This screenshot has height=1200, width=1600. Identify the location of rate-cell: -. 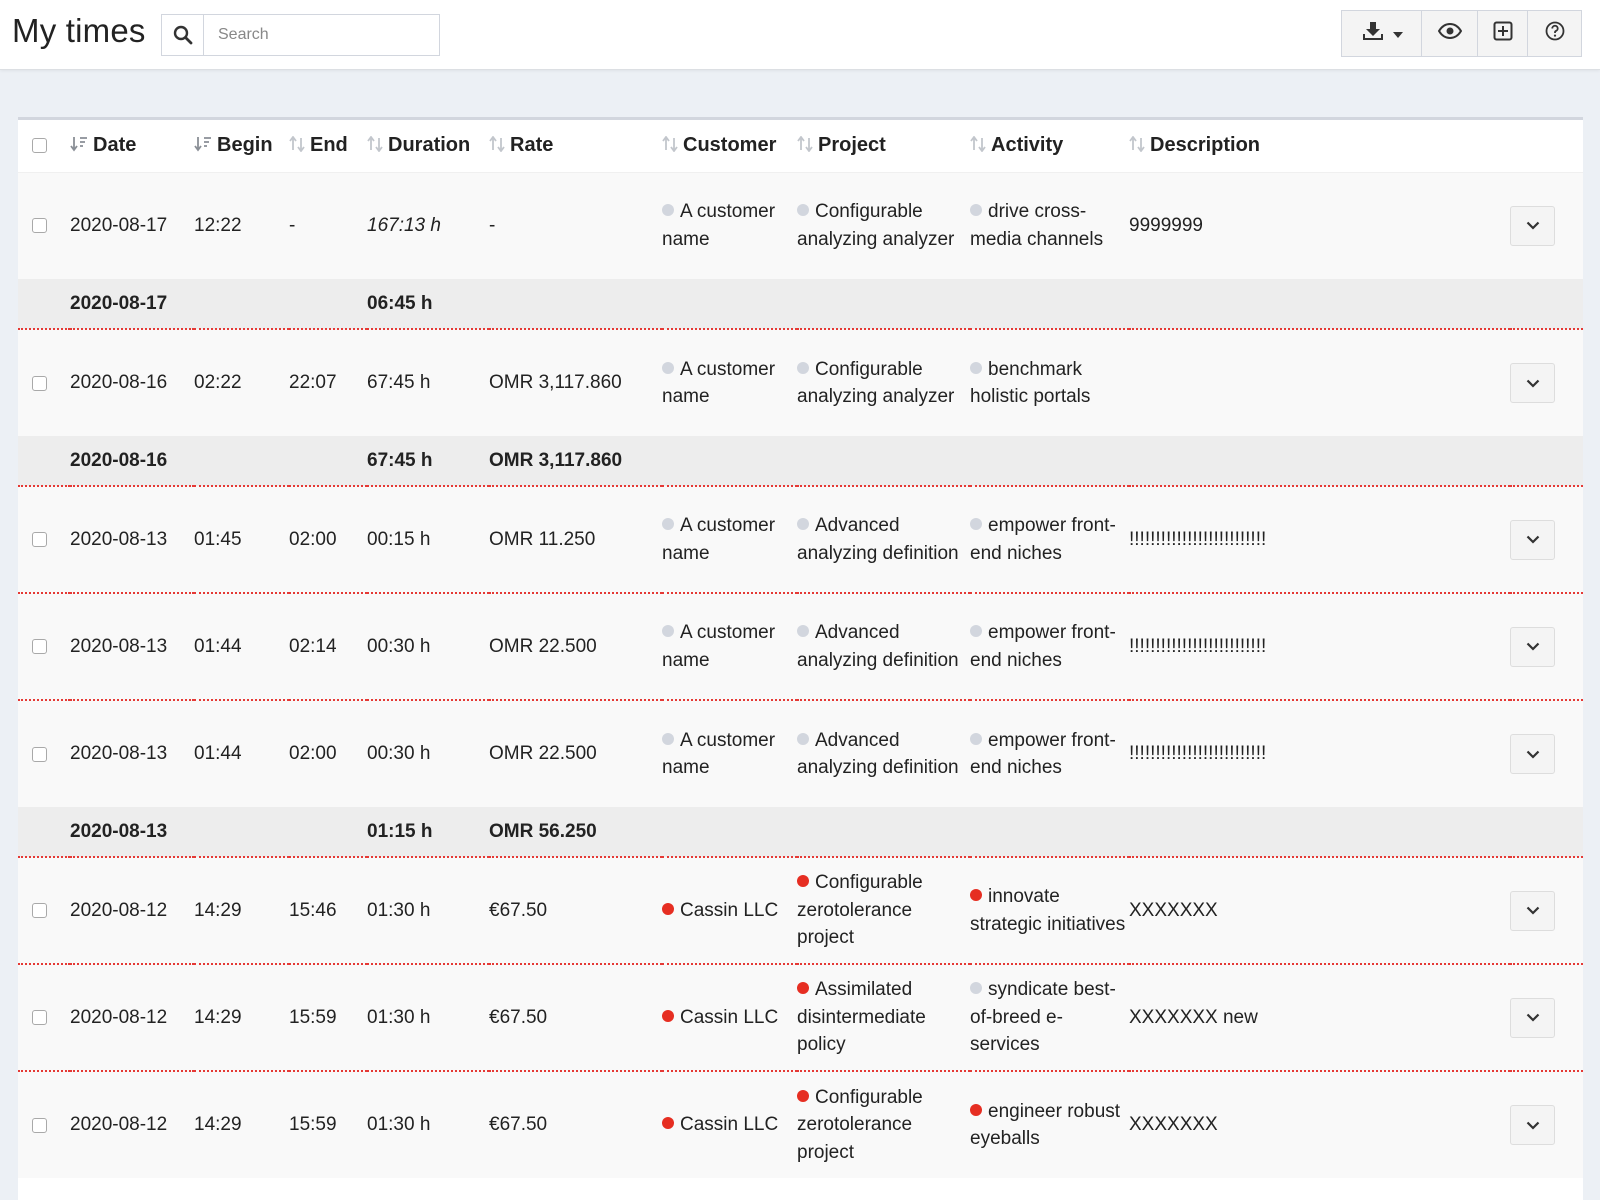
(575, 225).